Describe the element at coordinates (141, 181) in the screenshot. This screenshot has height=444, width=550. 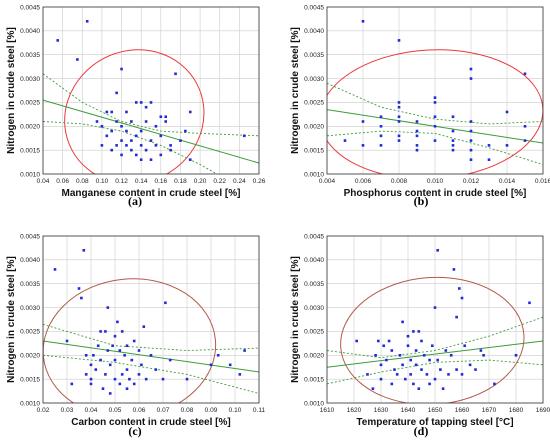
I see `x-tick-label: 0.14` at that location.